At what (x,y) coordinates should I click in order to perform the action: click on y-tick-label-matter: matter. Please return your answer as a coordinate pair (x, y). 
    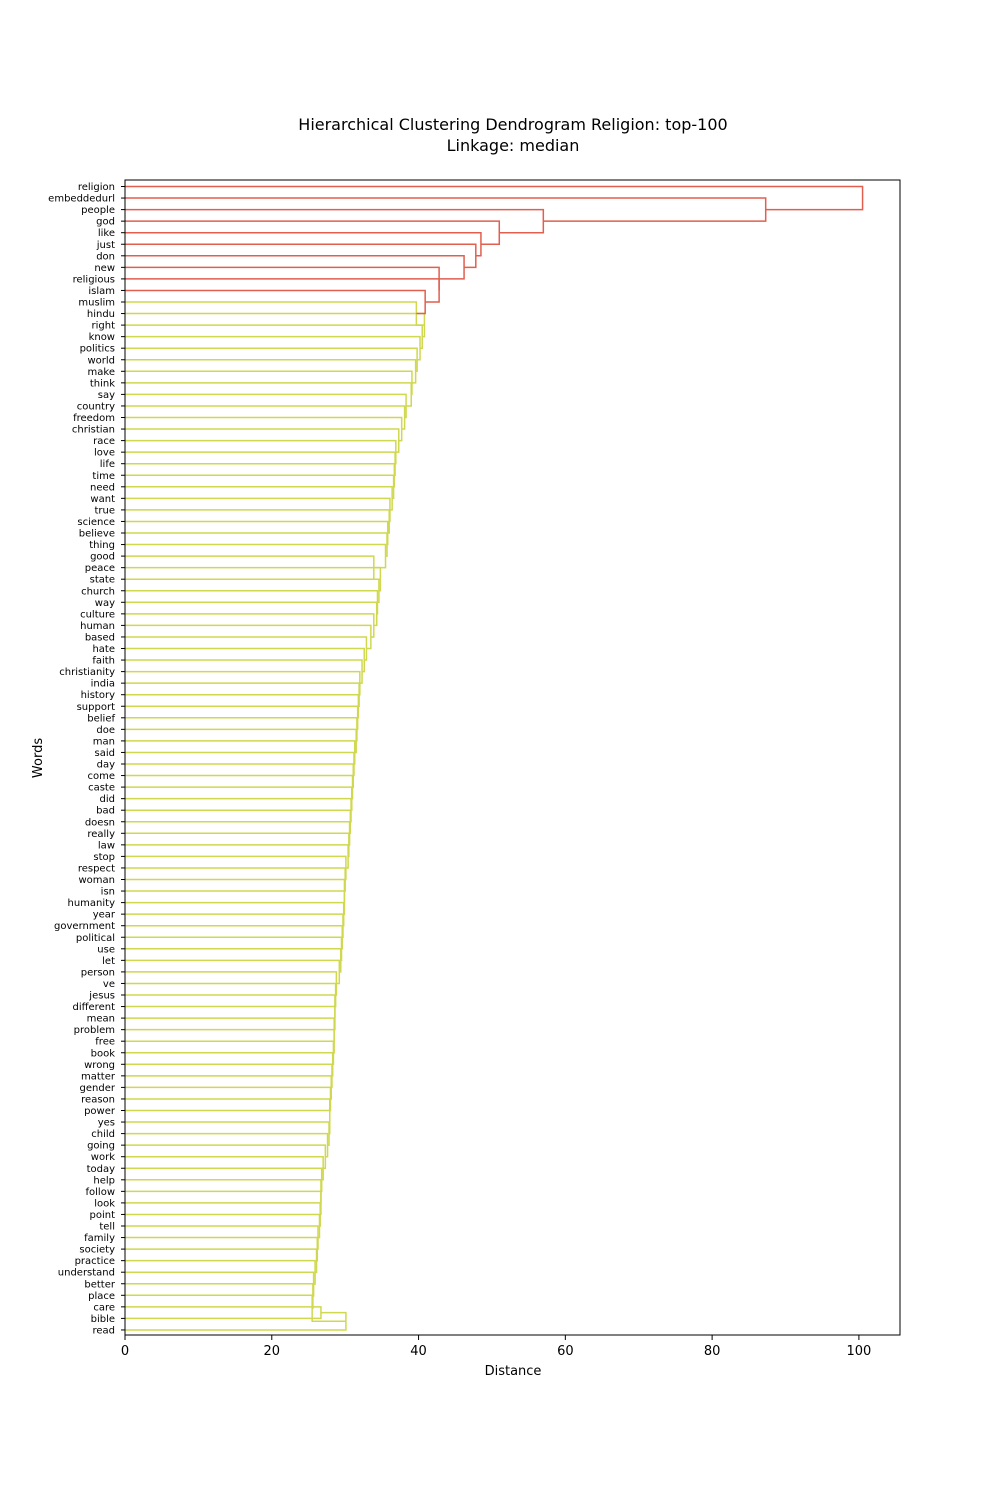
    Looking at the image, I should click on (98, 1076).